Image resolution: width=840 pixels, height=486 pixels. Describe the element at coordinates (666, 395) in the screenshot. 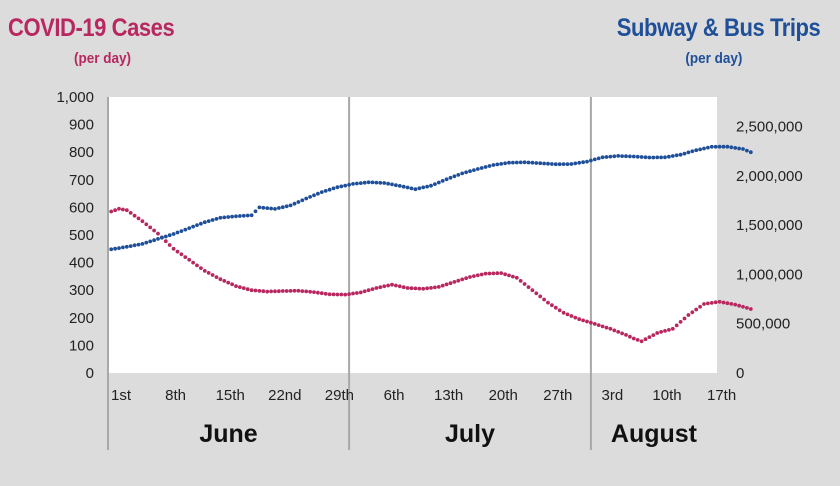

I see `x-tick-label: 10th` at that location.